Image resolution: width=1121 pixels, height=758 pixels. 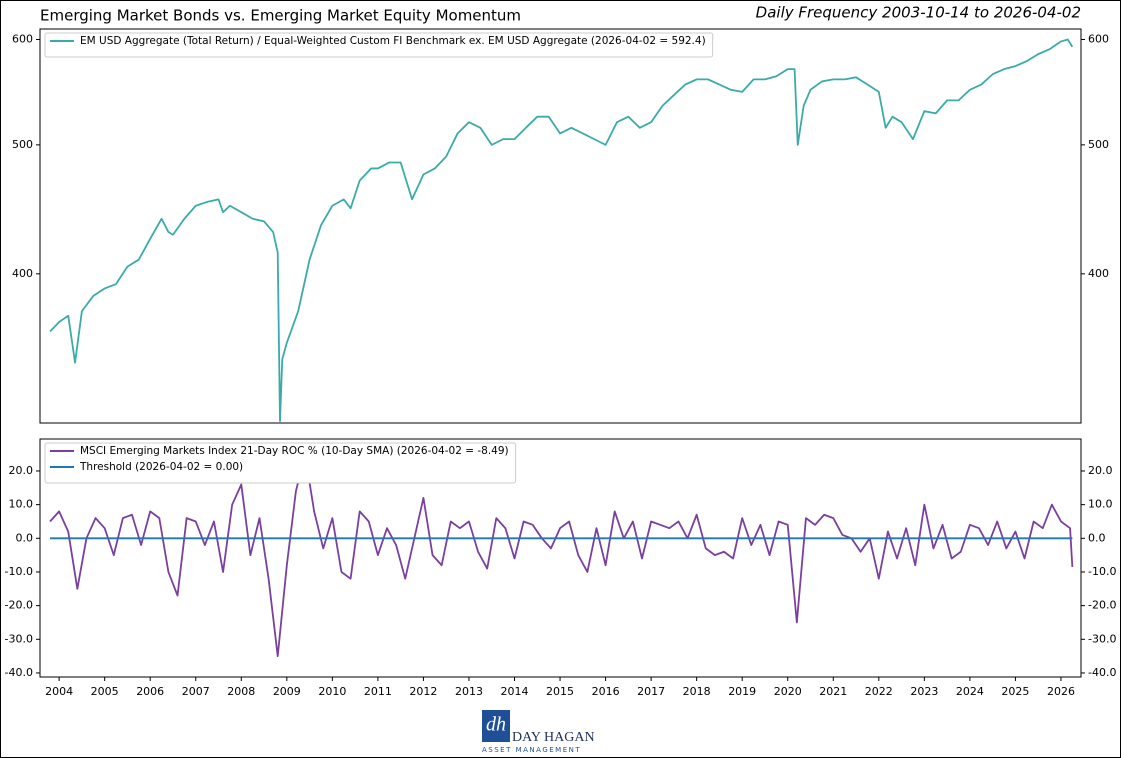 I want to click on x-tick-label: 2006, so click(x=150, y=691).